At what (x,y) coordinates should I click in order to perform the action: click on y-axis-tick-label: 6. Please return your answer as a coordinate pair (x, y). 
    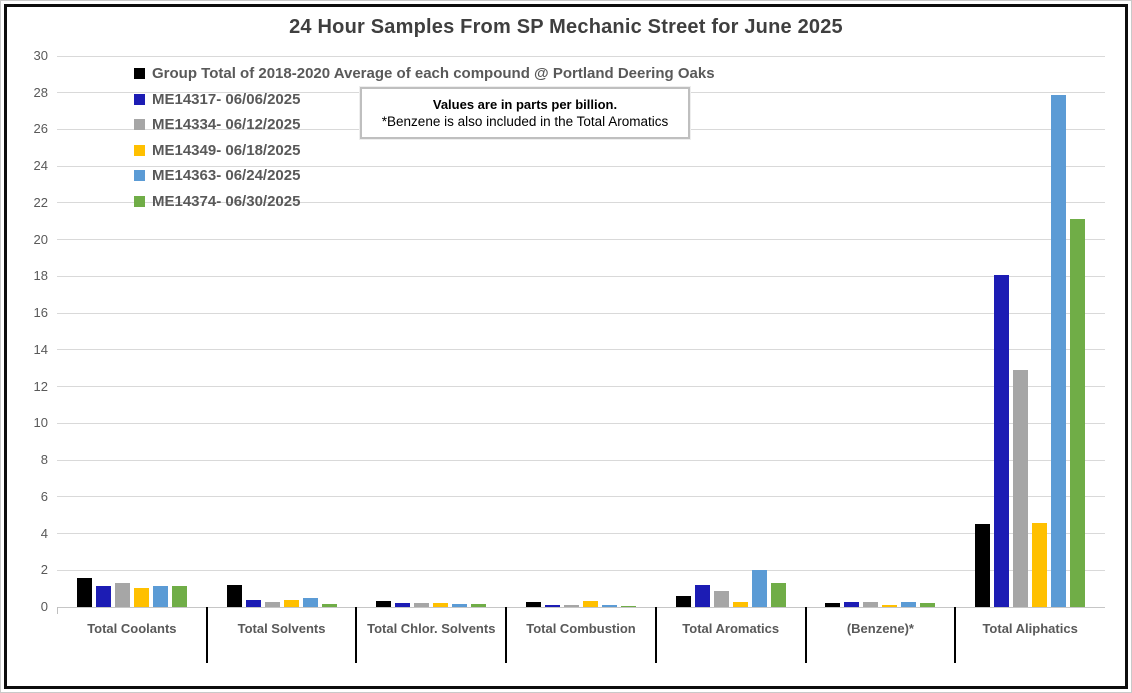
    Looking at the image, I should click on (44, 496).